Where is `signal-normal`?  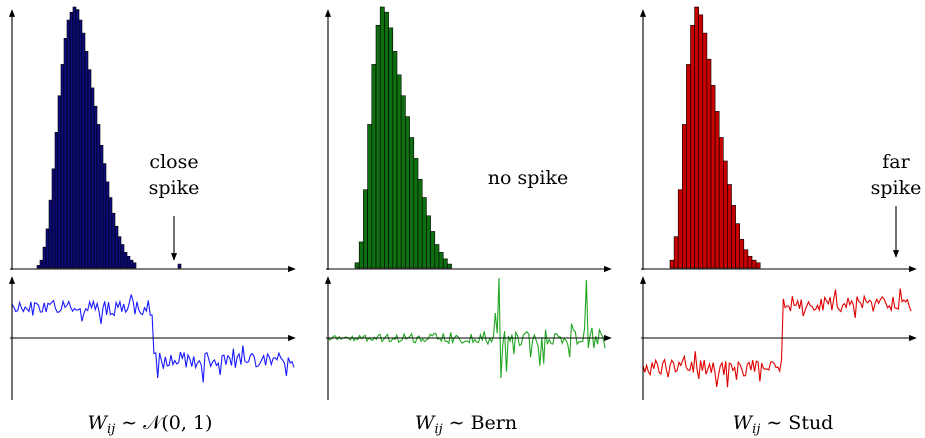 signal-normal is located at coordinates (153, 338).